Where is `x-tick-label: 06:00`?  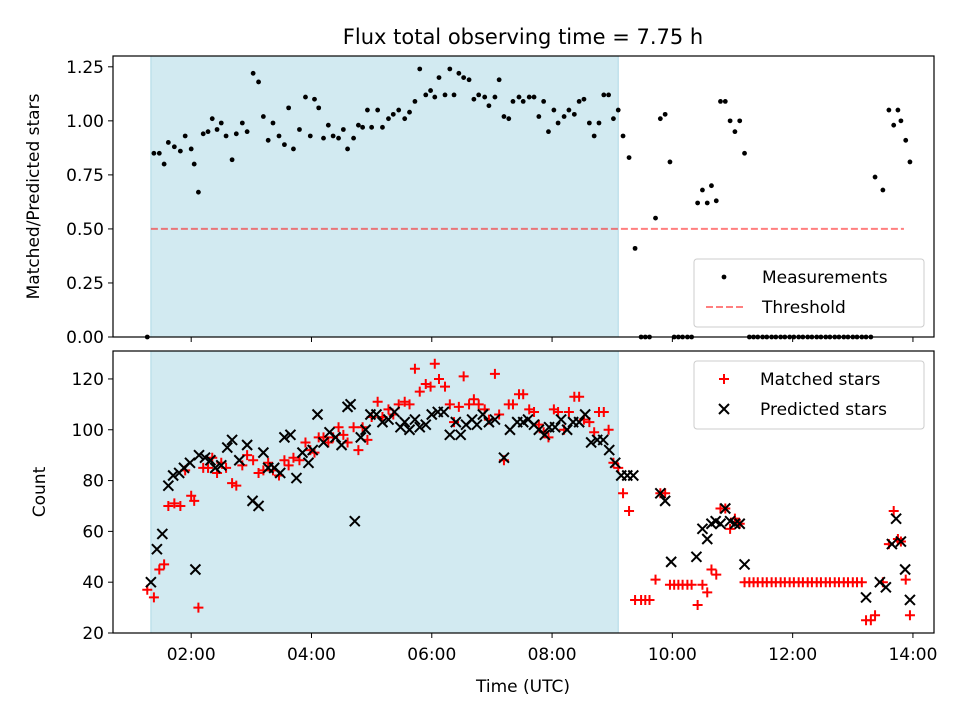
x-tick-label: 06:00 is located at coordinates (431, 655).